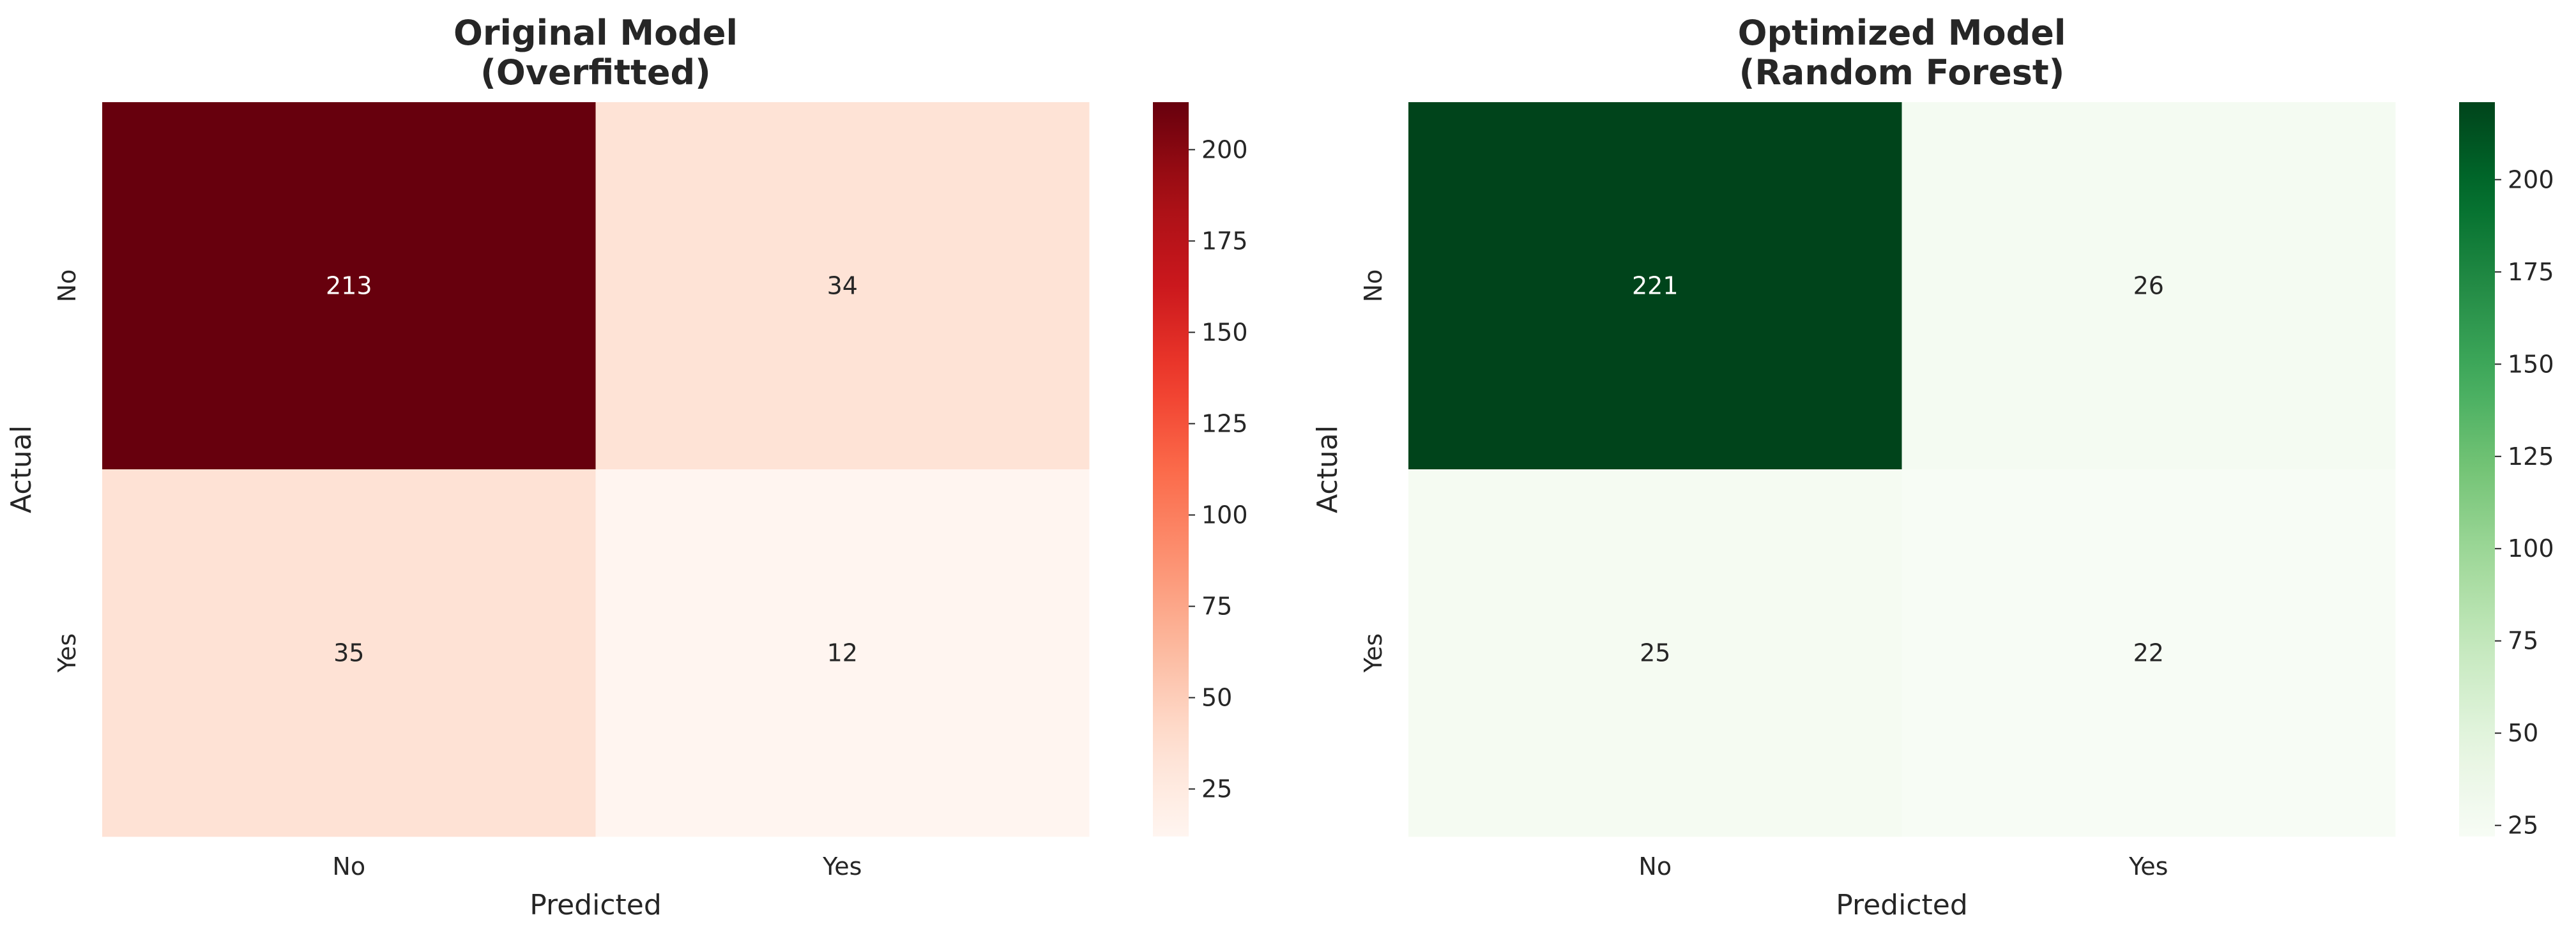  I want to click on cell-value-label: 25, so click(1655, 653).